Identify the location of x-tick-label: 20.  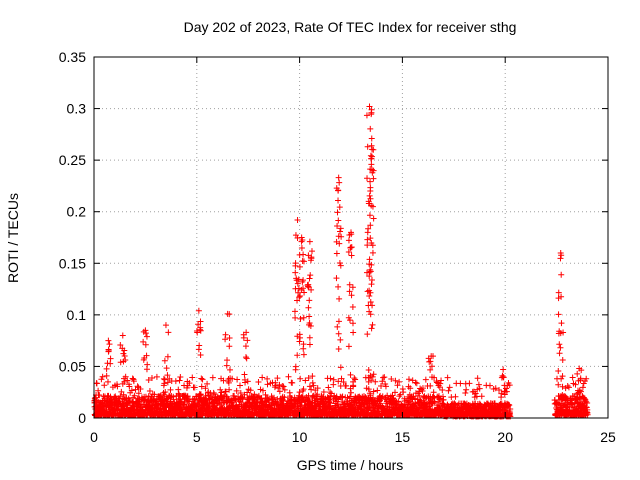
(505, 437).